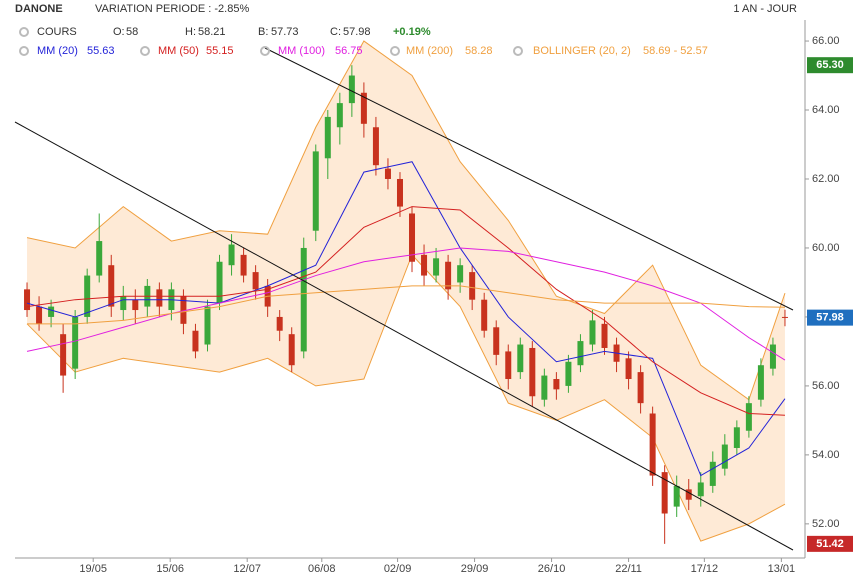  What do you see at coordinates (57, 51) in the screenshot?
I see `legend-label: MM (20)` at bounding box center [57, 51].